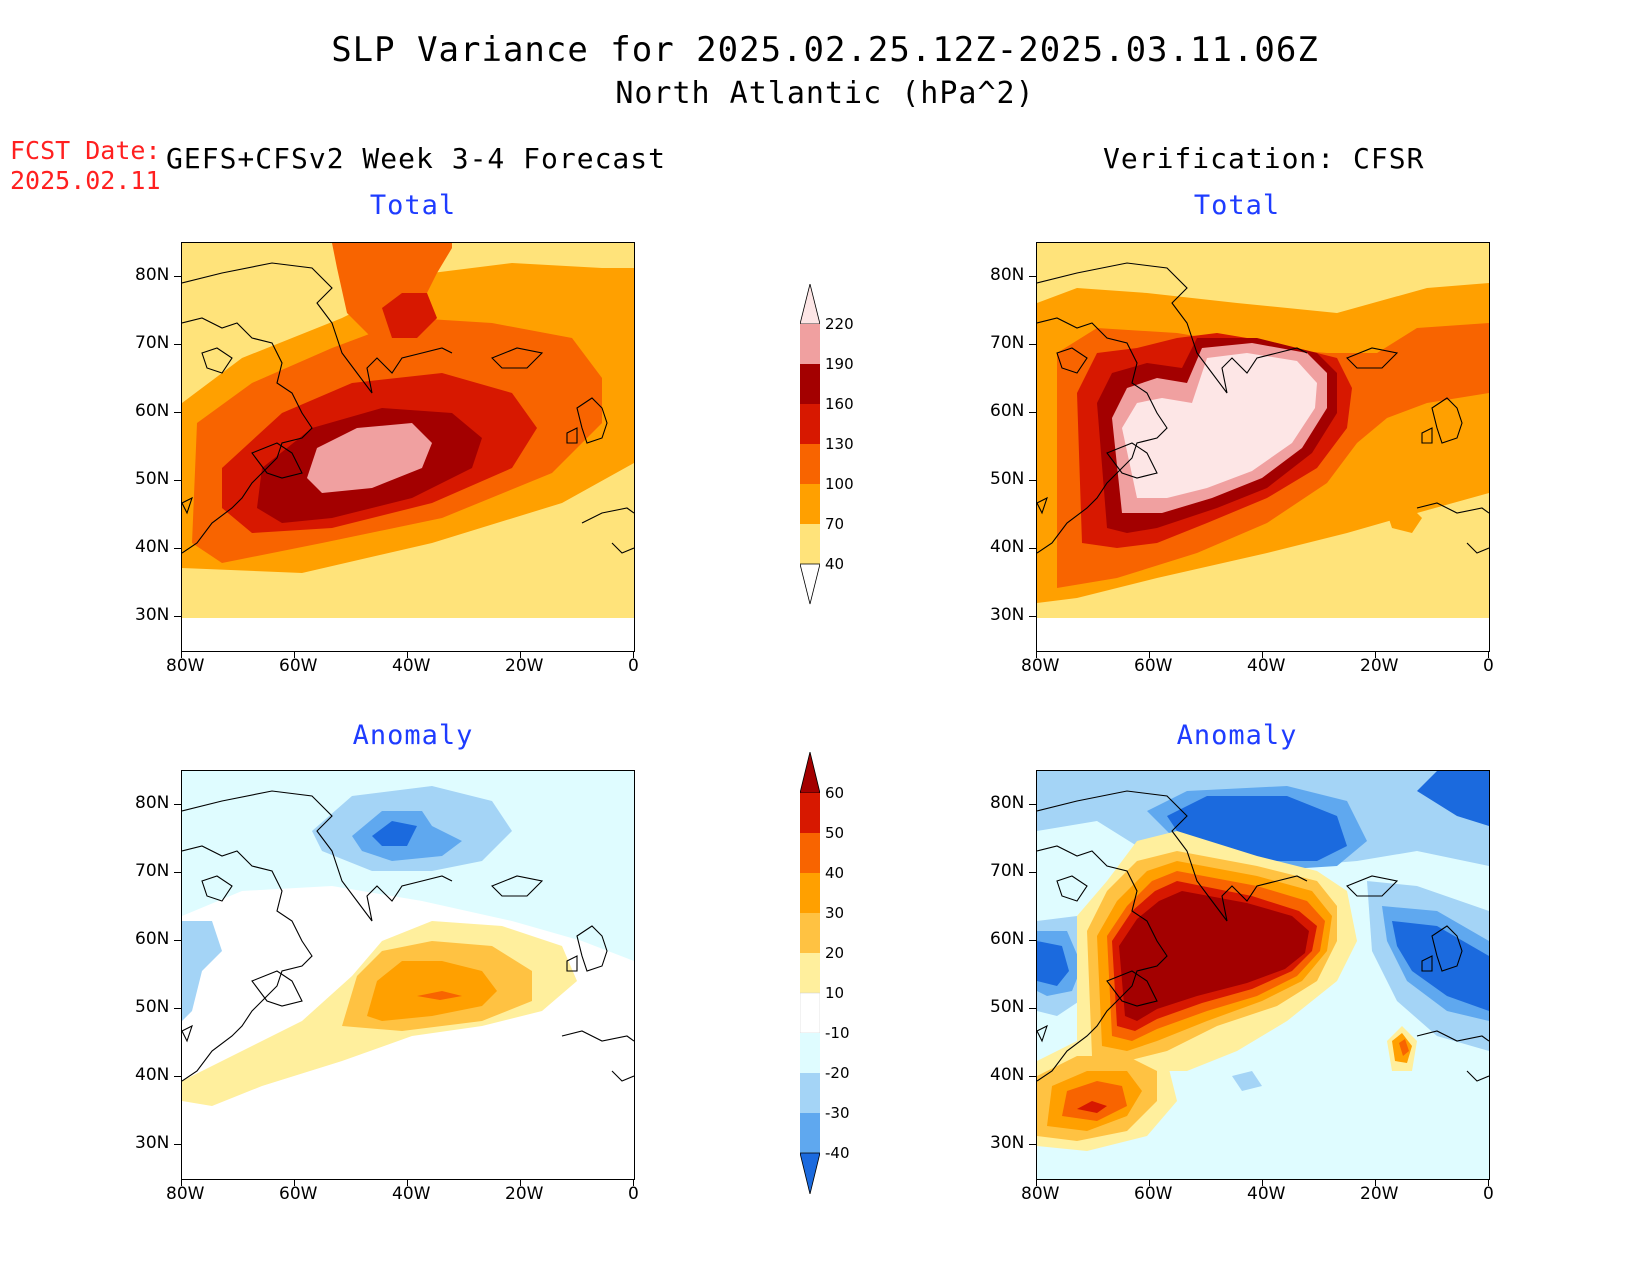  What do you see at coordinates (835, 793) in the screenshot?
I see `colorbar-anomaly-label: 60` at bounding box center [835, 793].